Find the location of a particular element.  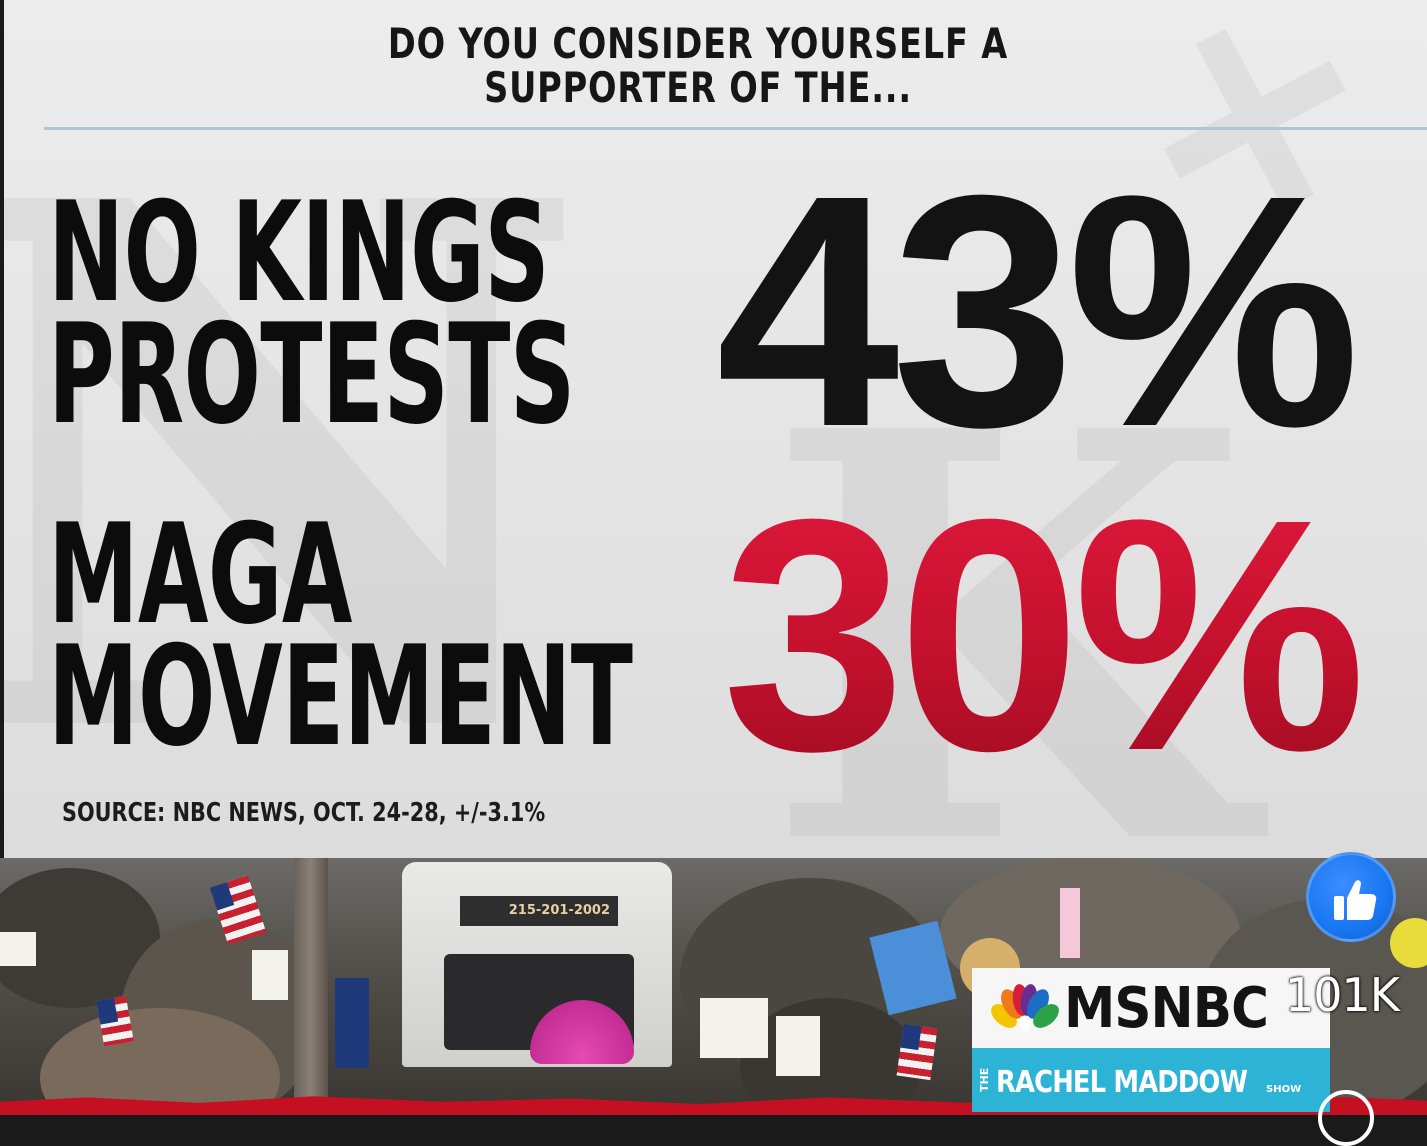

network-logo: MSNBC is located at coordinates (1151, 1008).